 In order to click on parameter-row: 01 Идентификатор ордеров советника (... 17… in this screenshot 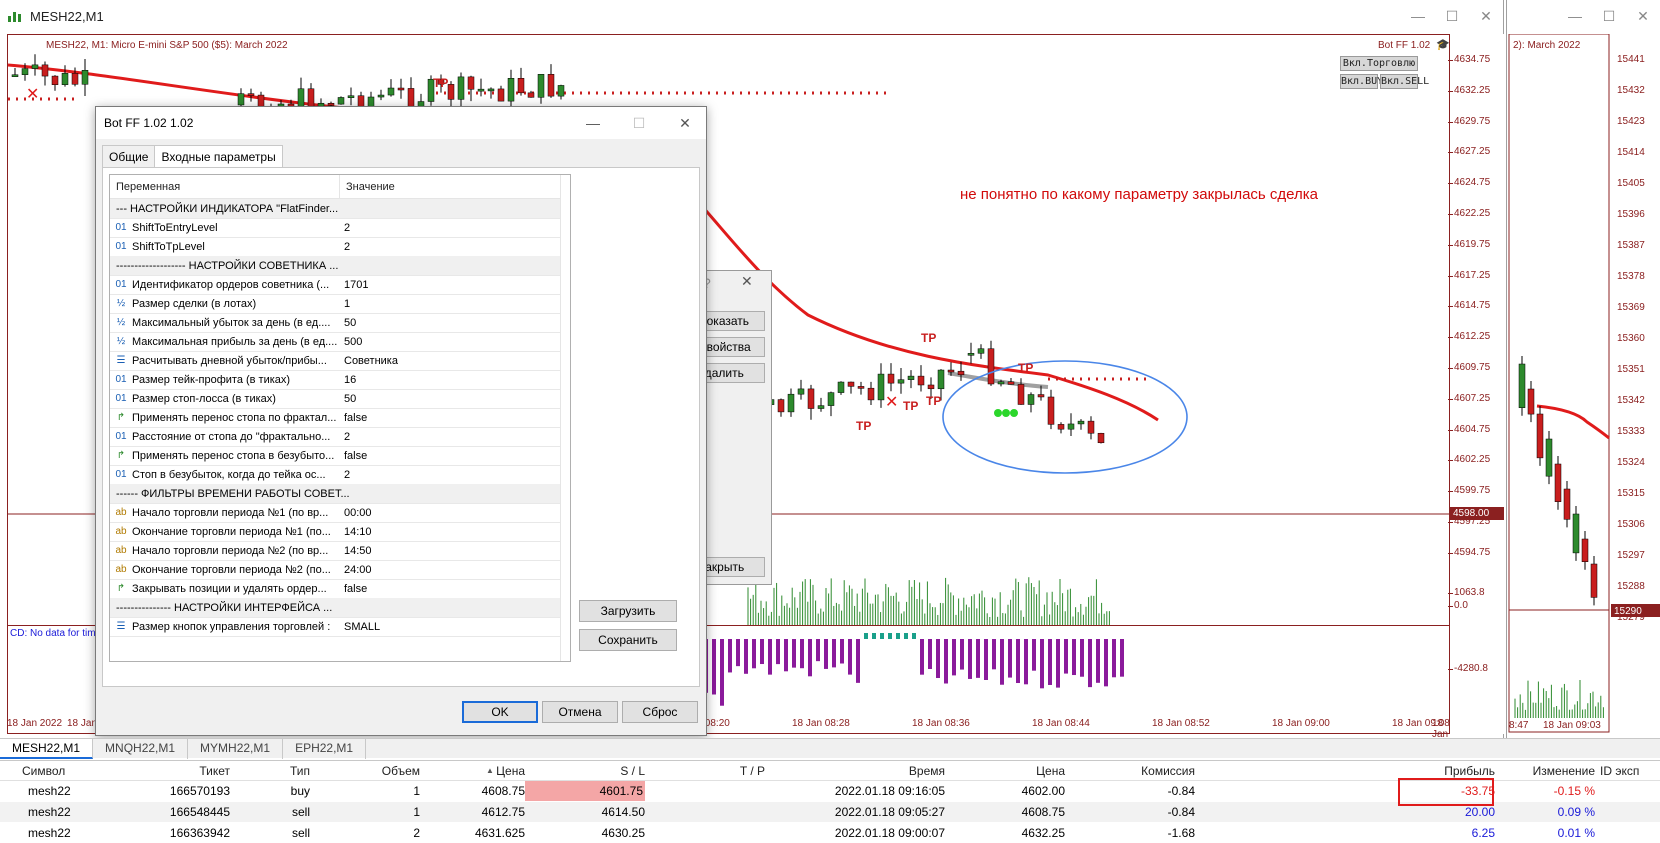, I will do `click(335, 285)`.